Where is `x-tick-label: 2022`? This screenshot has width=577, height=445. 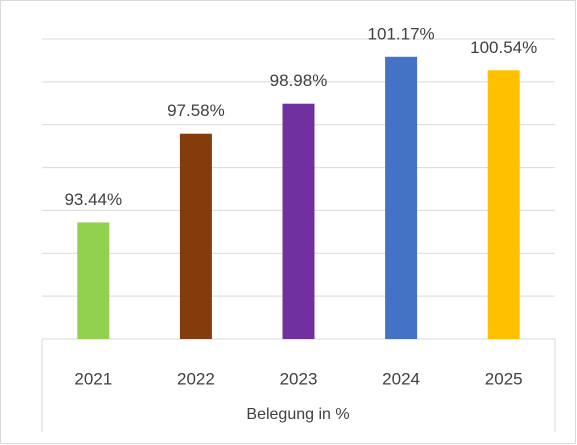 x-tick-label: 2022 is located at coordinates (196, 378).